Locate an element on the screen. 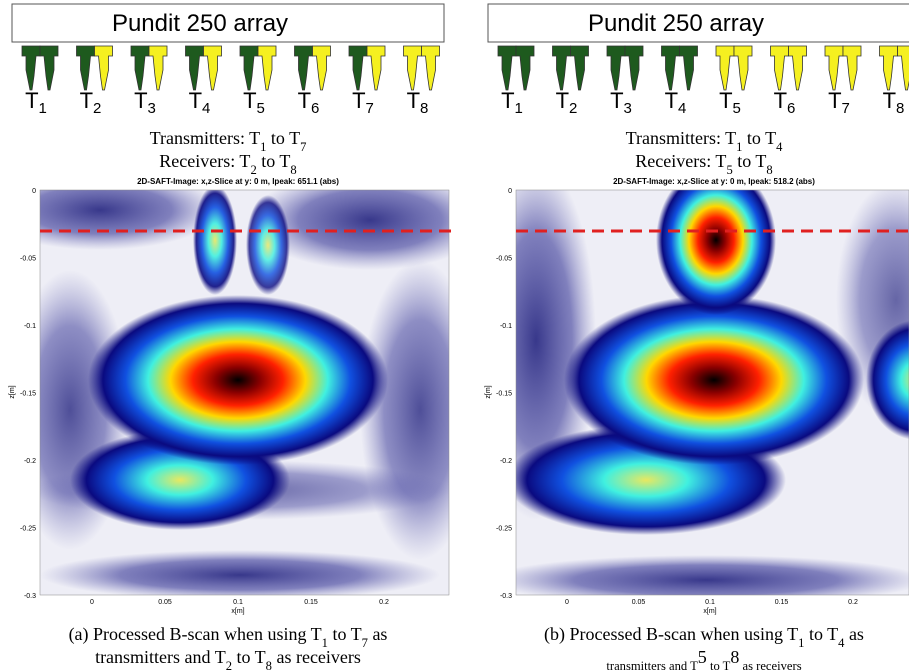 The width and height of the screenshot is (909, 672). label-sub: 4 is located at coordinates (682, 108).